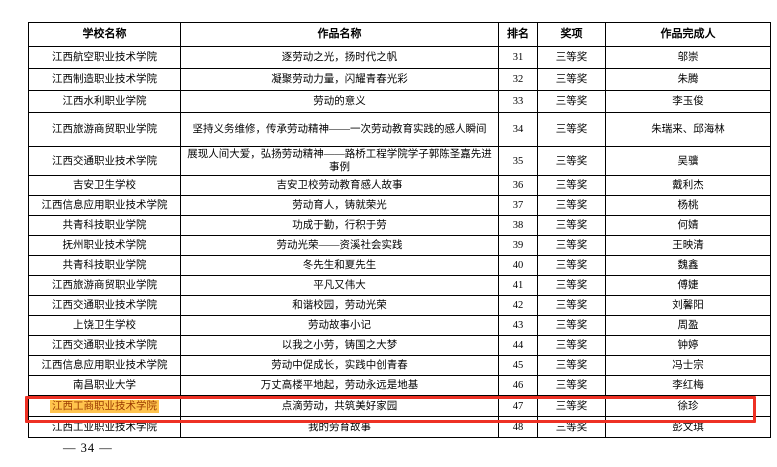  I want to click on cell-work: 以我之小劳，铸国之大梦, so click(339, 345).